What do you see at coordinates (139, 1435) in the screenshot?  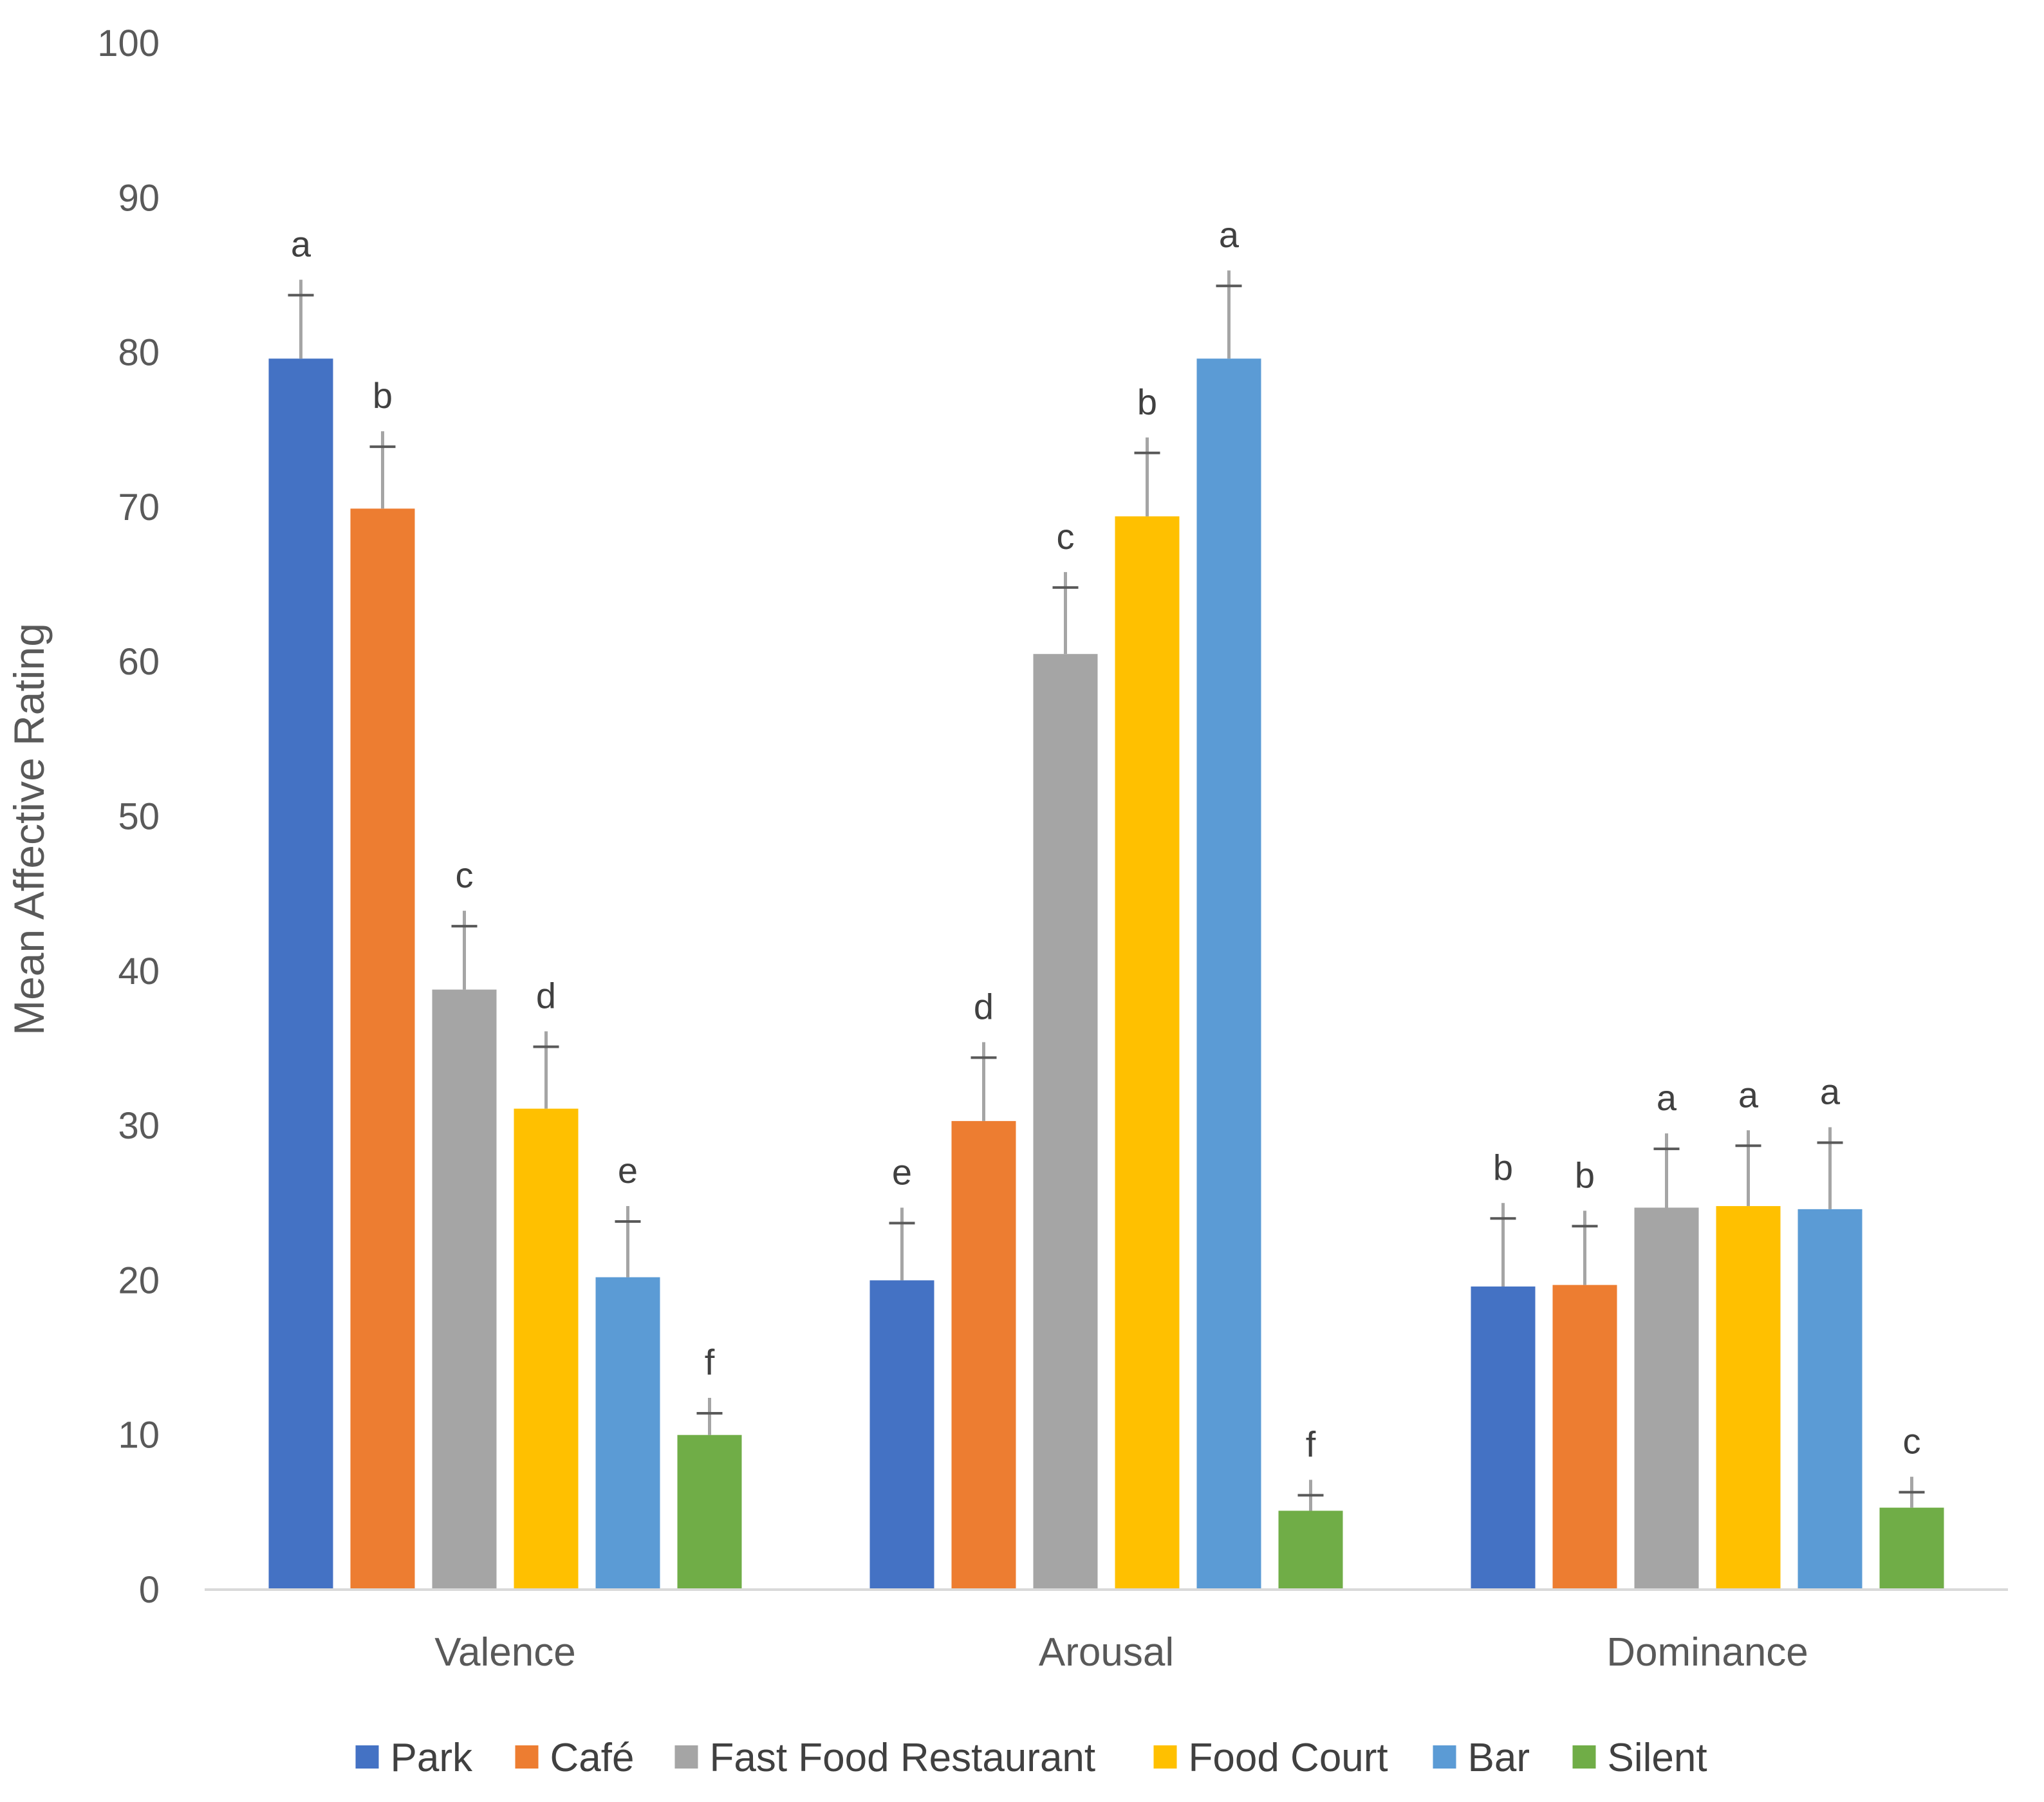 I see `y-tick-label: 10` at bounding box center [139, 1435].